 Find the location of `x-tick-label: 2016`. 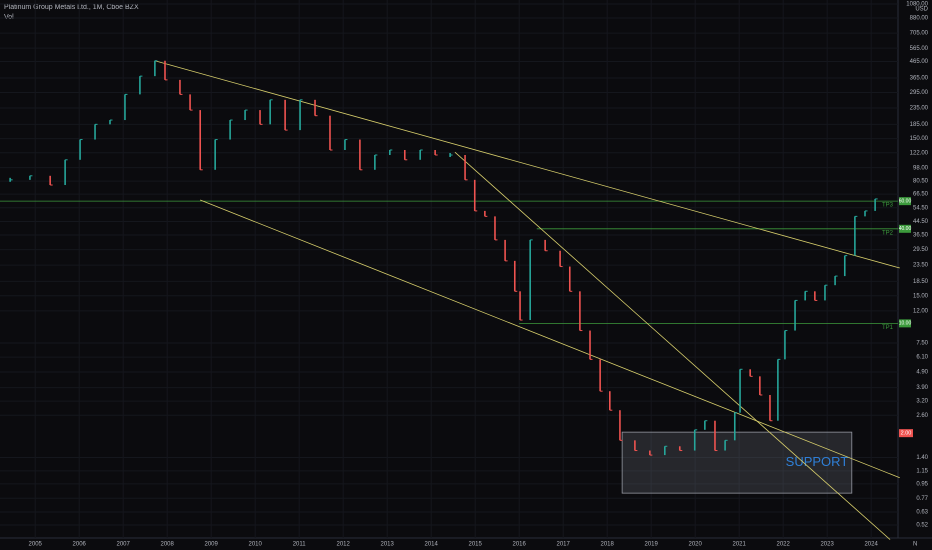

x-tick-label: 2016 is located at coordinates (519, 545).